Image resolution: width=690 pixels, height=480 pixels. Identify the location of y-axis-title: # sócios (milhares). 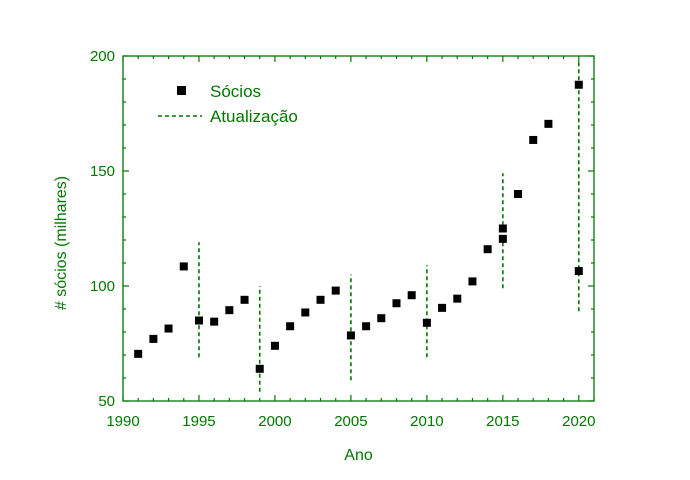
(61, 243).